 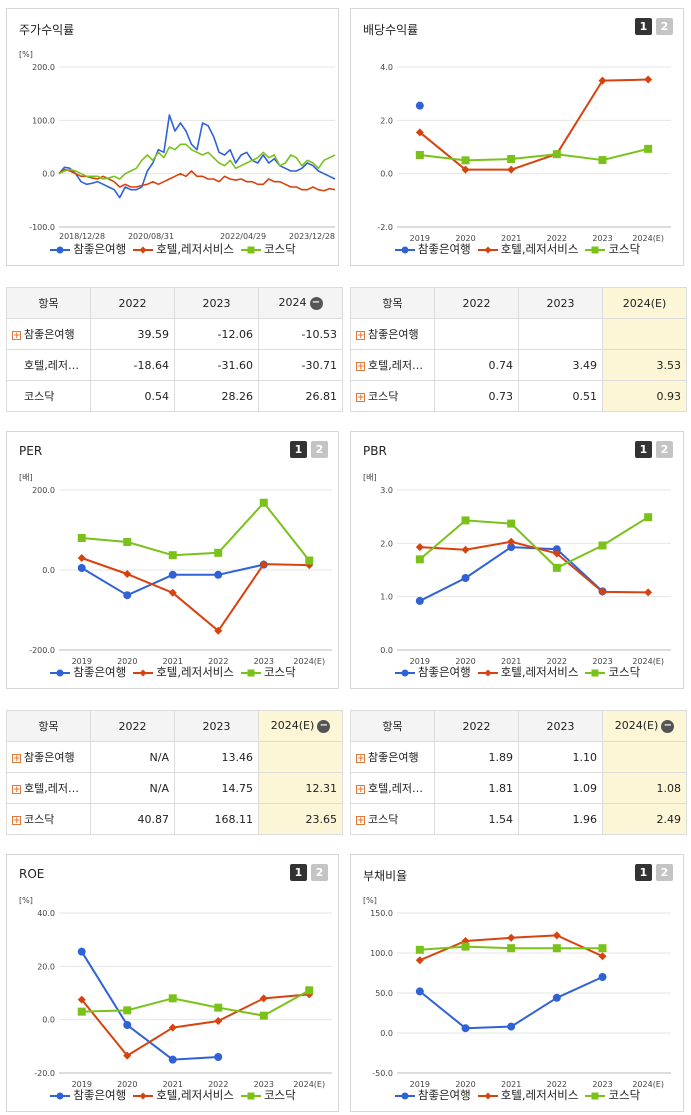 What do you see at coordinates (39, 819) in the screenshot?
I see `row-name: 코스닥` at bounding box center [39, 819].